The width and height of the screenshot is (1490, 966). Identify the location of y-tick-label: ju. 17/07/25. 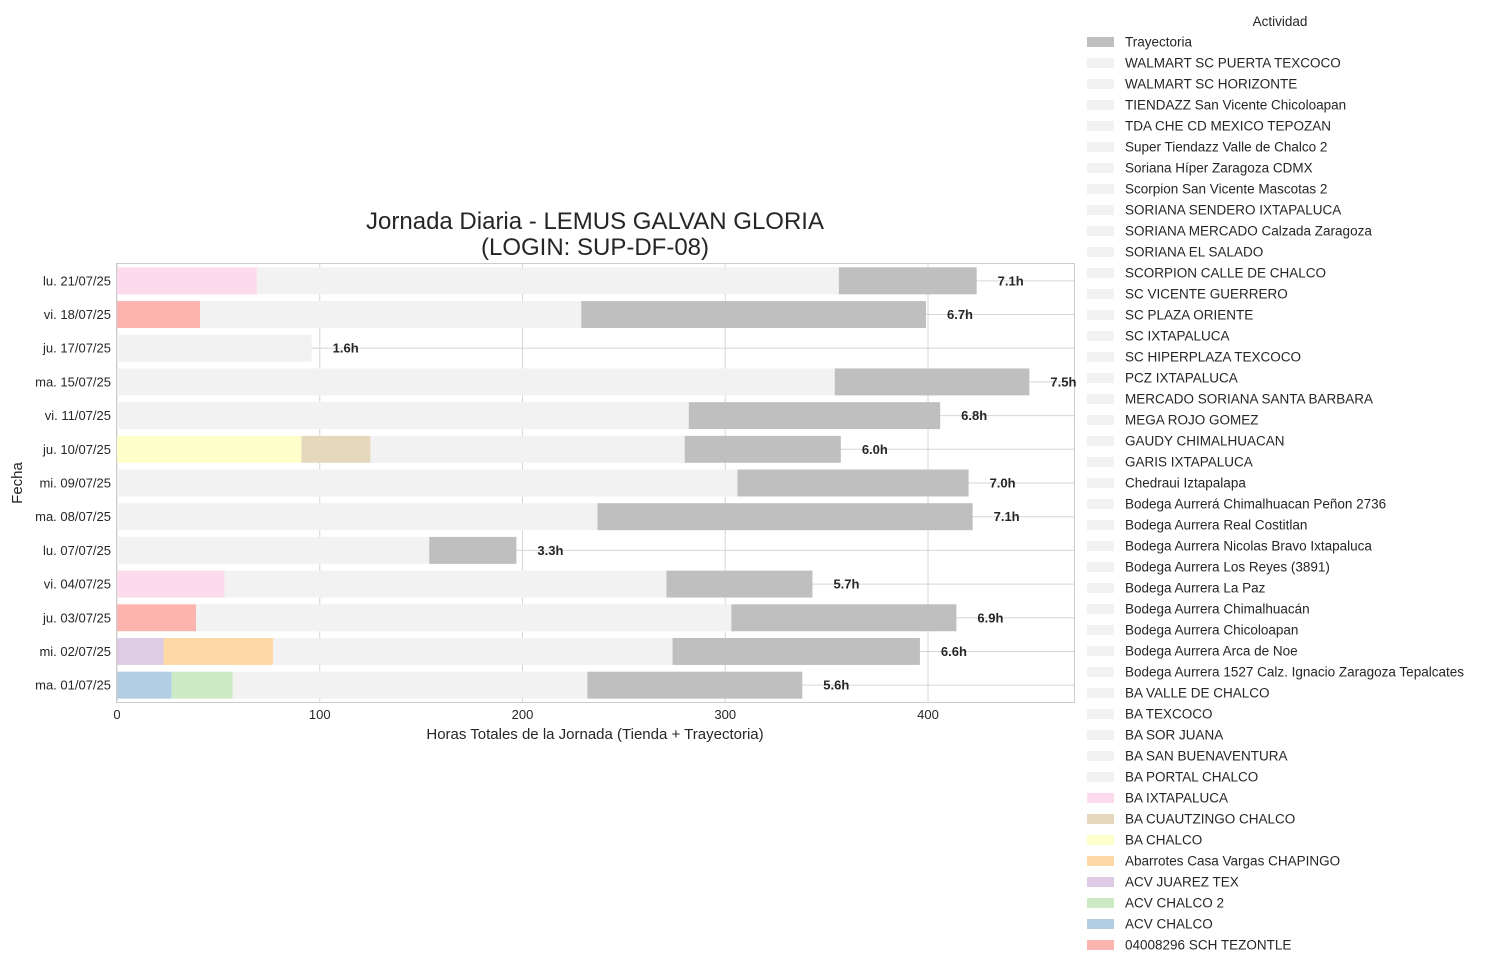
(76, 348).